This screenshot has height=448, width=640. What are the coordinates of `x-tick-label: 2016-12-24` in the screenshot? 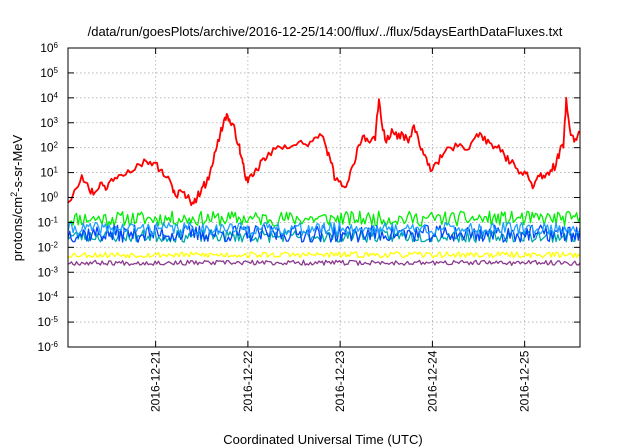 It's located at (432, 381).